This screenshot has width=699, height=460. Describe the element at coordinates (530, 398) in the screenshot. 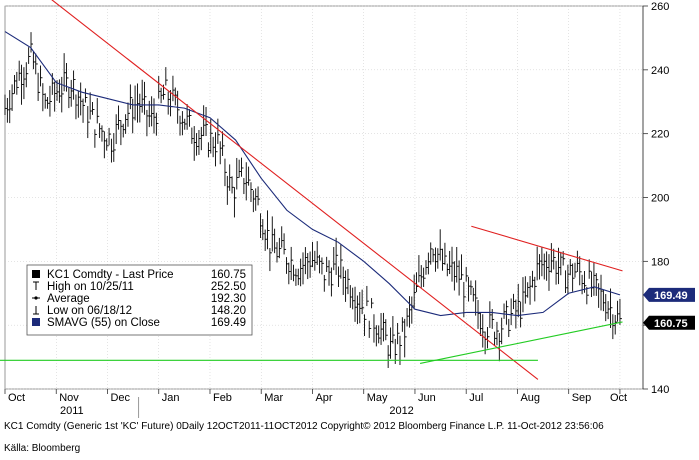

I see `x-tick-label: Aug` at that location.